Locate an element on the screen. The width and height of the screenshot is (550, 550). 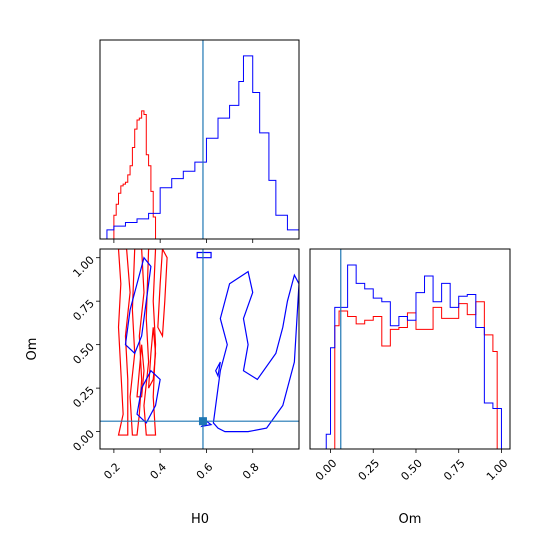
joint-contour-plot is located at coordinates (199, 349).